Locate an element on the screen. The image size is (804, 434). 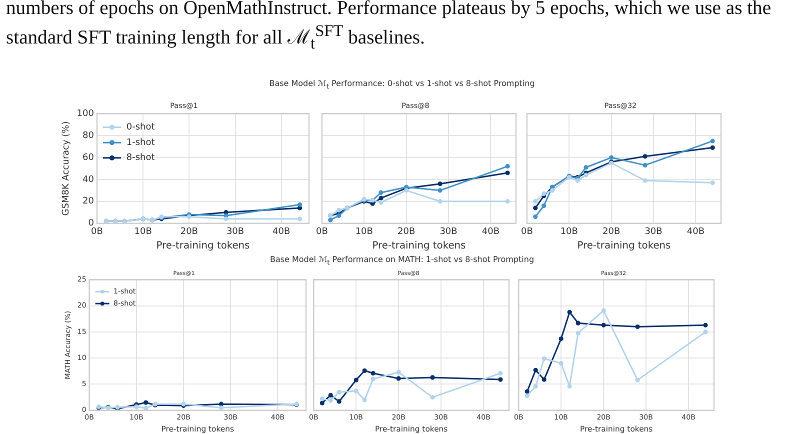
text: standard SFT training length for all ℳ$_{t}$$^{SFT}$ baselines. is located at coordinates (215, 37).